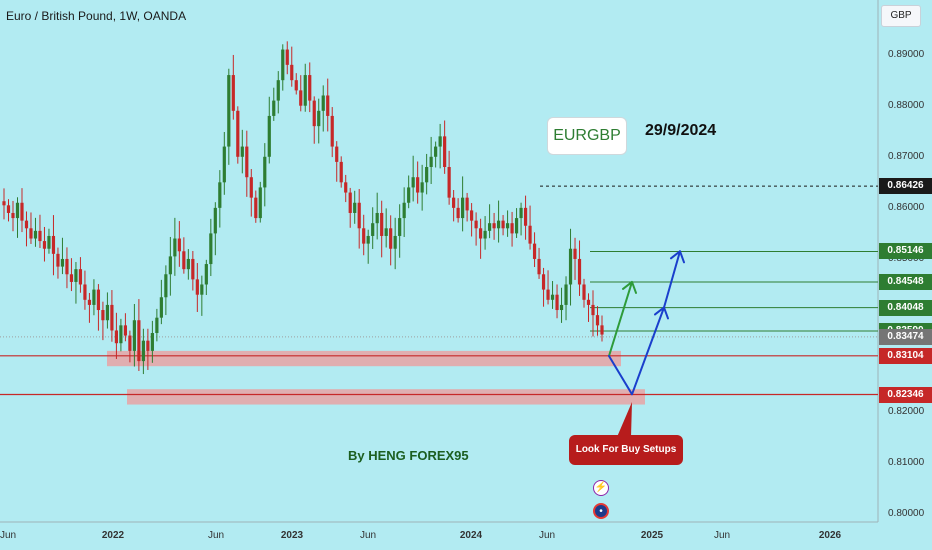  What do you see at coordinates (905, 307) in the screenshot?
I see `price-tag: 0.84048` at bounding box center [905, 307].